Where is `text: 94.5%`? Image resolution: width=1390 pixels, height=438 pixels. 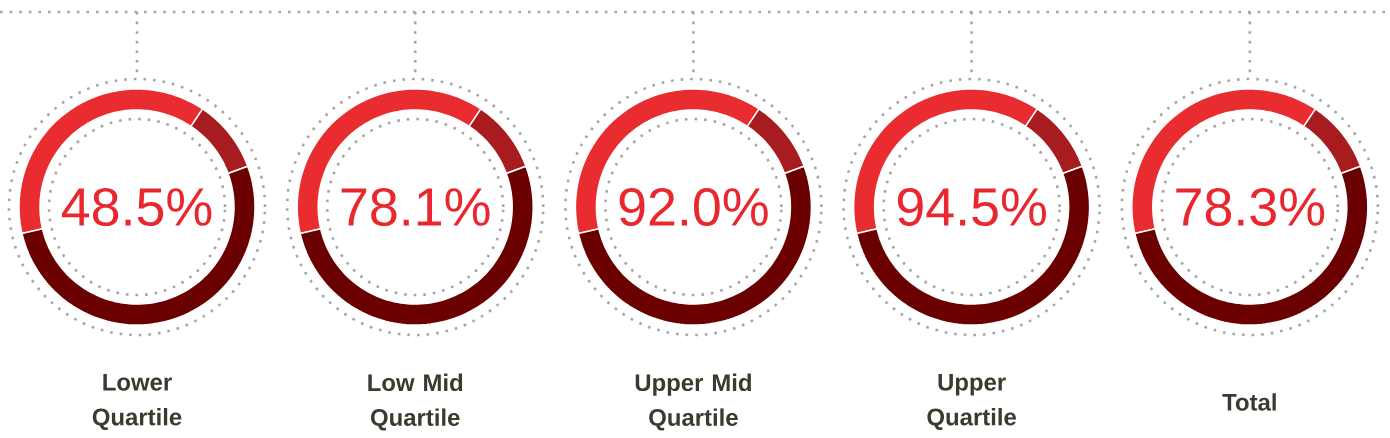
text: 94.5% is located at coordinates (971, 207).